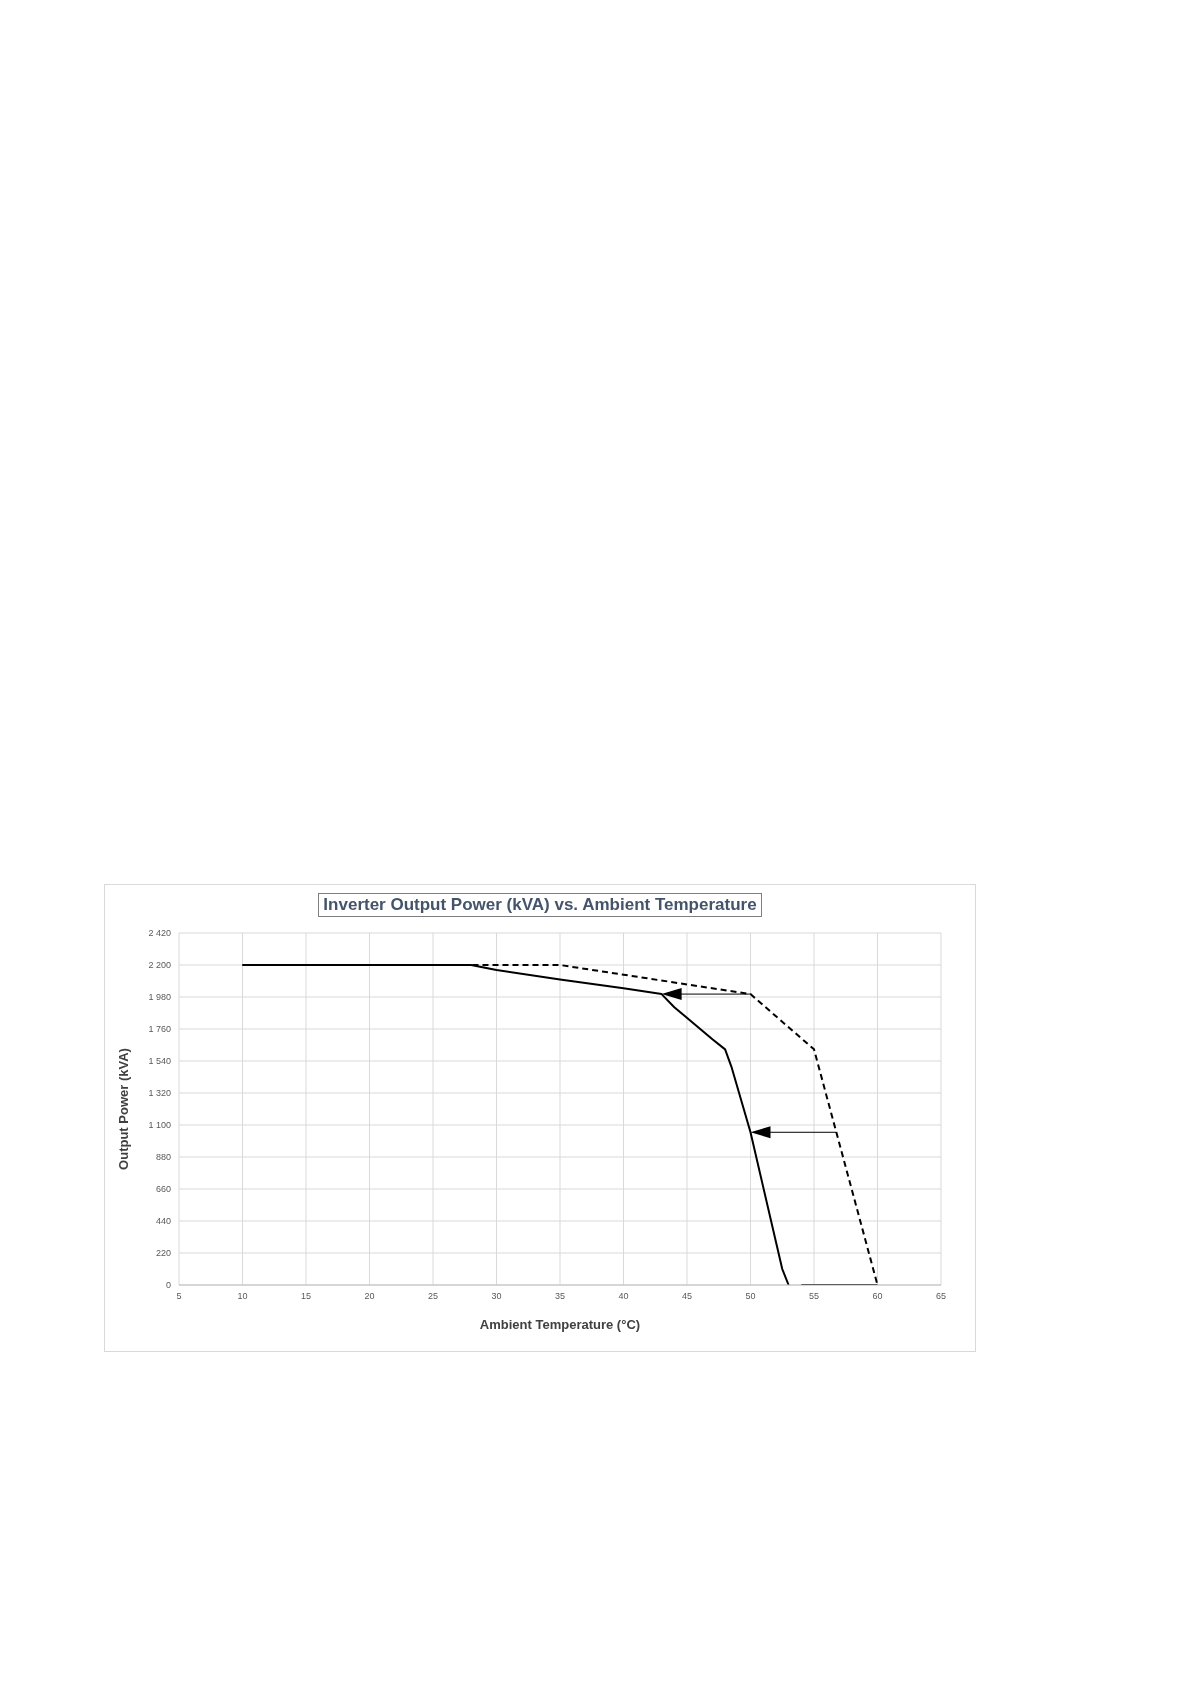  Describe the element at coordinates (159, 965) in the screenshot. I see `y-tick-label: 2 200` at that location.